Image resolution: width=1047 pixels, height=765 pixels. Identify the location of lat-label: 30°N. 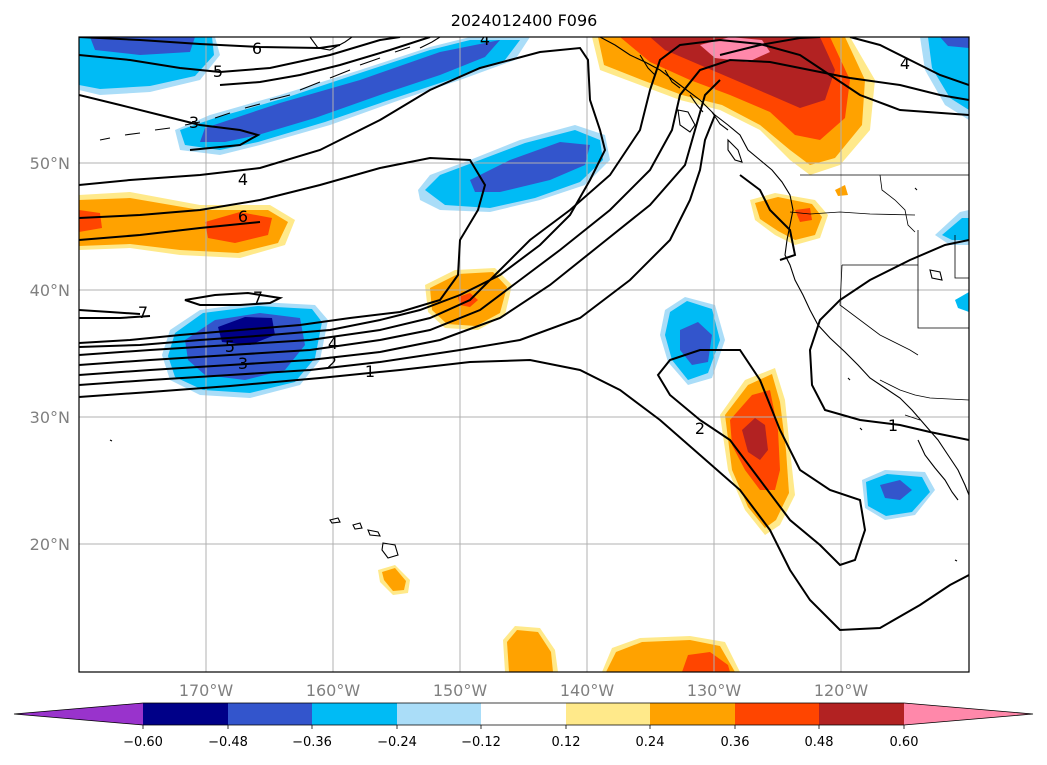
(50, 417).